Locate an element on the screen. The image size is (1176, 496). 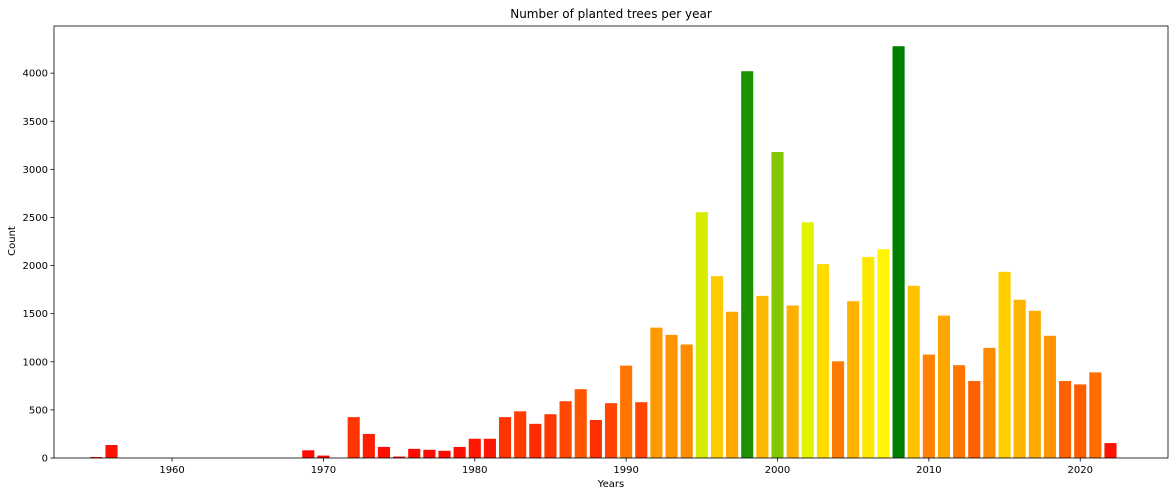
bar-2001 is located at coordinates (792, 381).